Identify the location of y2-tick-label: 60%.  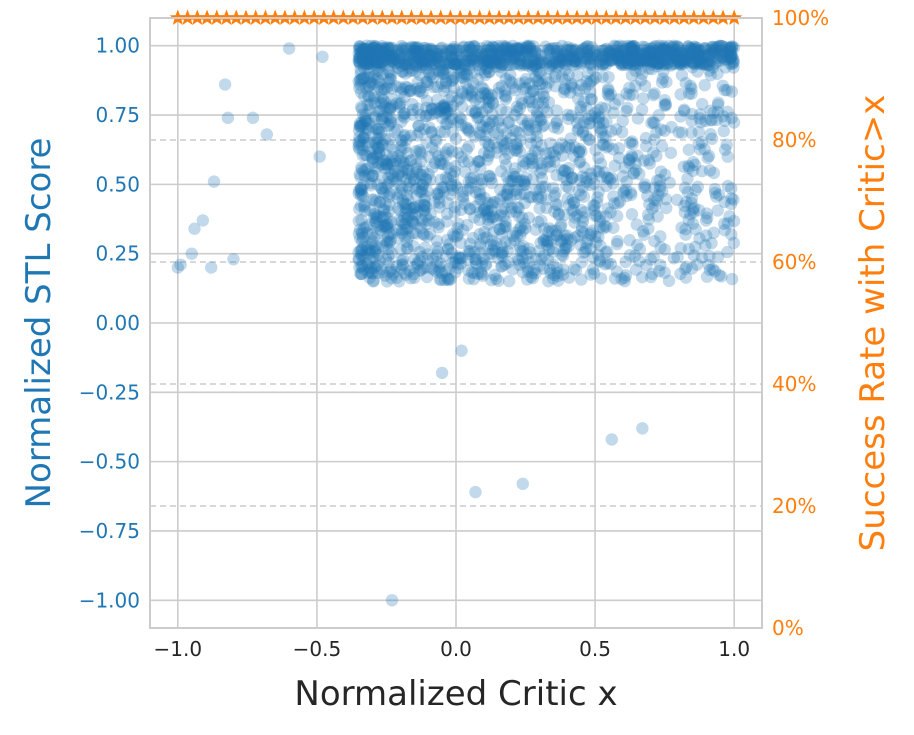
(794, 262).